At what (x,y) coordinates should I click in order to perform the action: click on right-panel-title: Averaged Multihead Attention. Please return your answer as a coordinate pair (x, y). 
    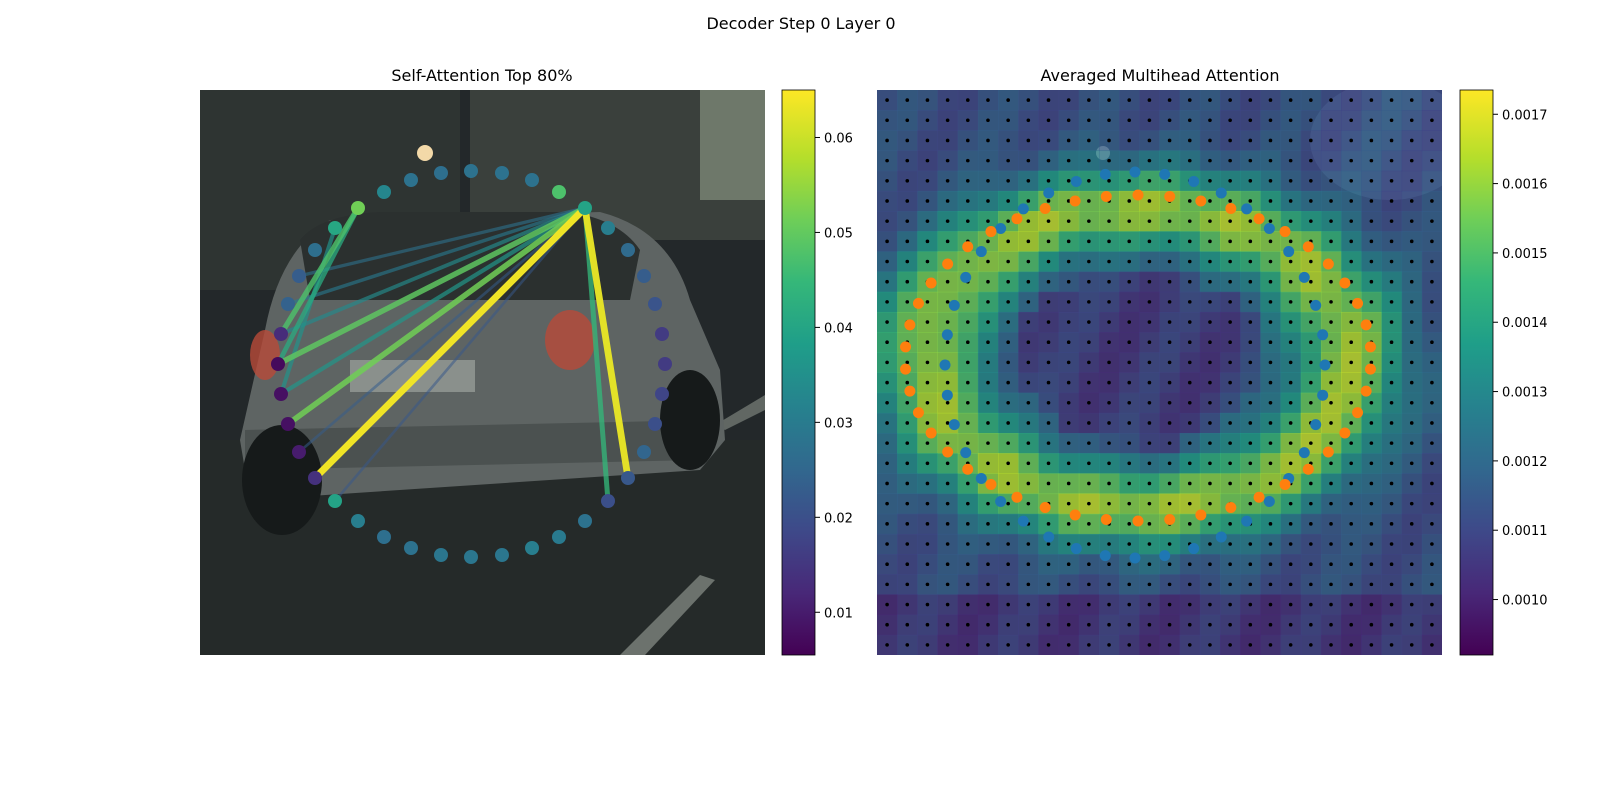
    Looking at the image, I should click on (1160, 75).